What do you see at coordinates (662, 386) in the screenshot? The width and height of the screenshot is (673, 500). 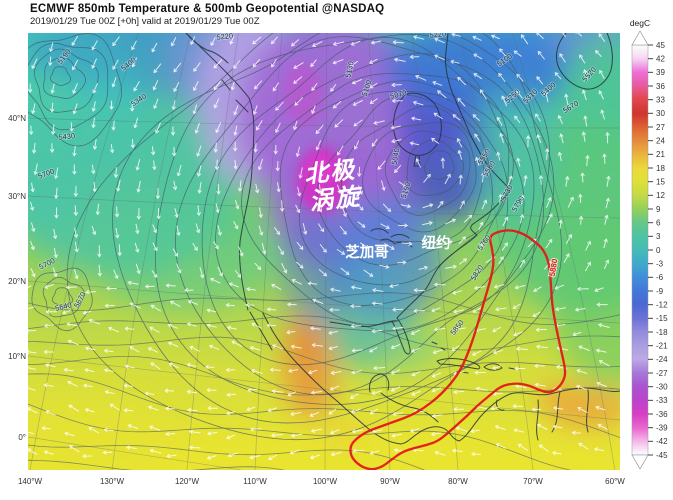 I see `colorbar-tick-label: -30` at bounding box center [662, 386].